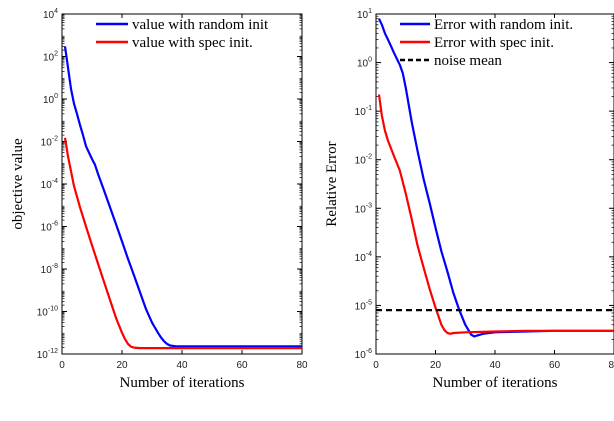 This screenshot has height=421, width=614. What do you see at coordinates (332, 183) in the screenshot?
I see `y-axis-label: Relative Error` at bounding box center [332, 183].